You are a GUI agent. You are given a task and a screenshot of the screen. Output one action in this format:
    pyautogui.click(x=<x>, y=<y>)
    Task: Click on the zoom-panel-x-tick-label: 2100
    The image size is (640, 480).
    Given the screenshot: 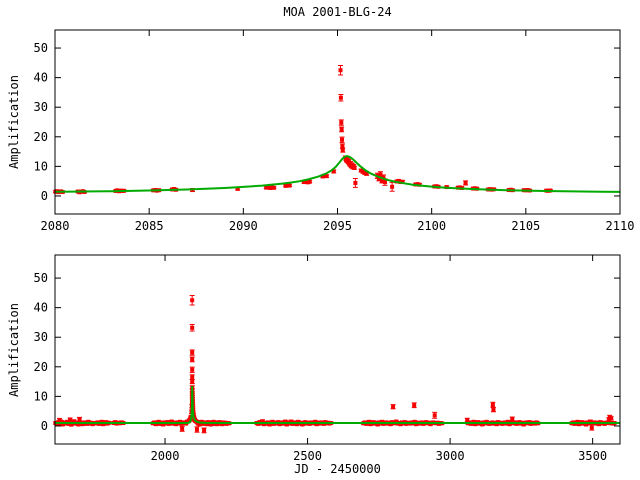 What is the action you would take?
    pyautogui.click(x=431, y=226)
    